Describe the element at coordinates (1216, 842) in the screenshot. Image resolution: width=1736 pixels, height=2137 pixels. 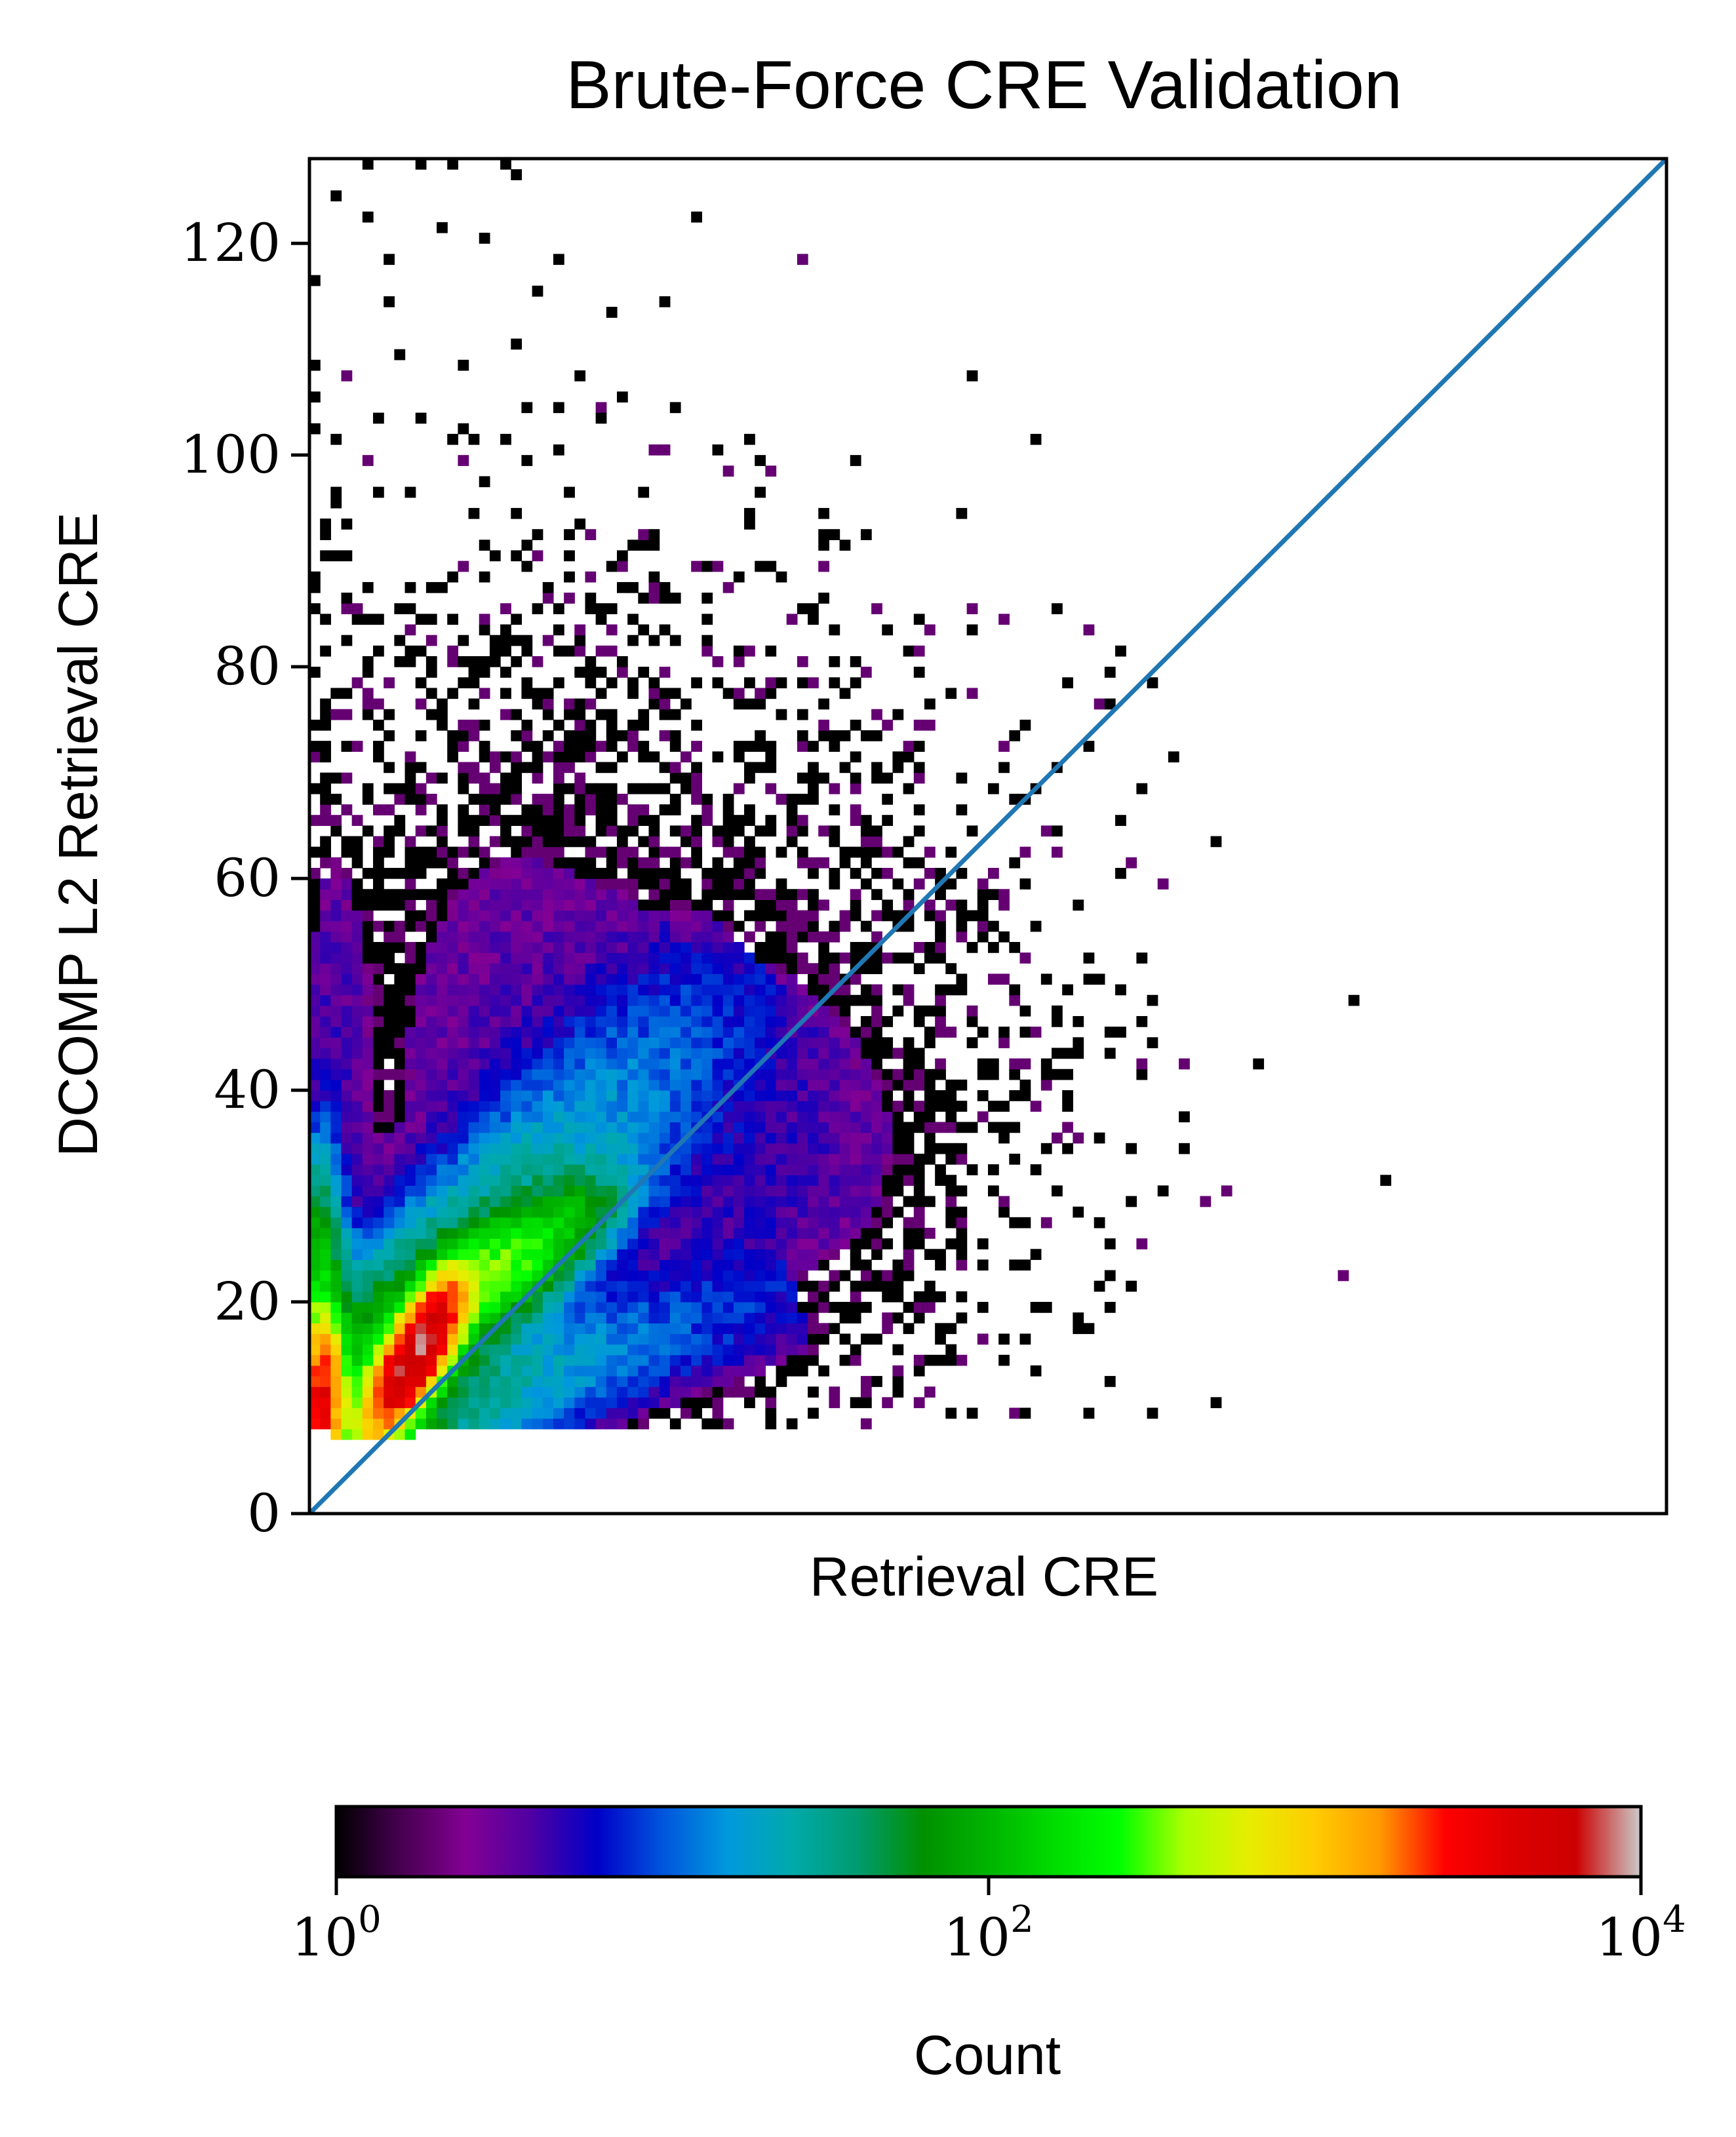
I see `heatmap-point` at that location.